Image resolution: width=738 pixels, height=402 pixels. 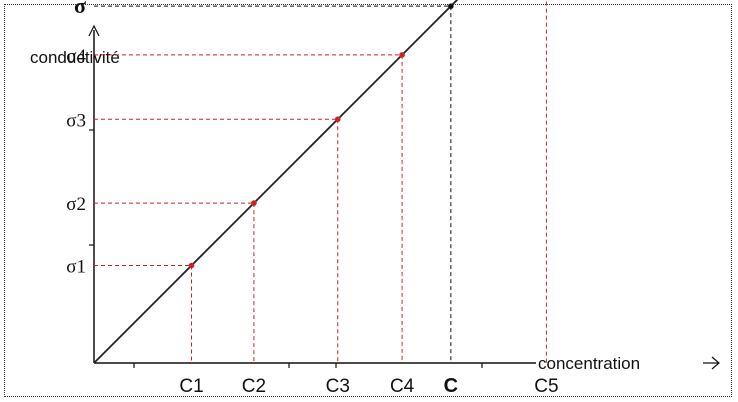 What do you see at coordinates (402, 386) in the screenshot?
I see `x-tick-label: C4` at bounding box center [402, 386].